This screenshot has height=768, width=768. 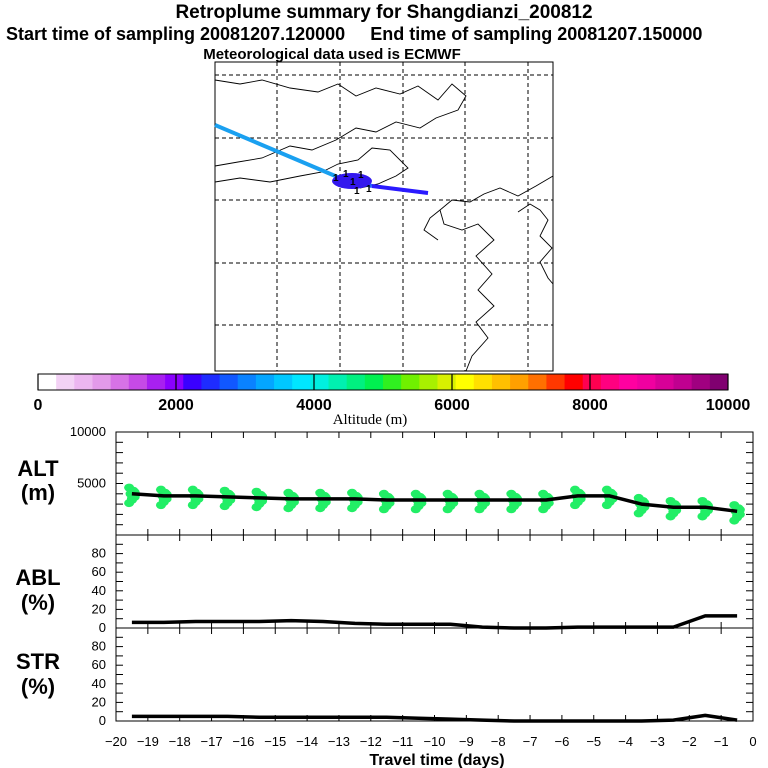 I want to click on alt-panel-unit: (m), so click(x=38, y=492).